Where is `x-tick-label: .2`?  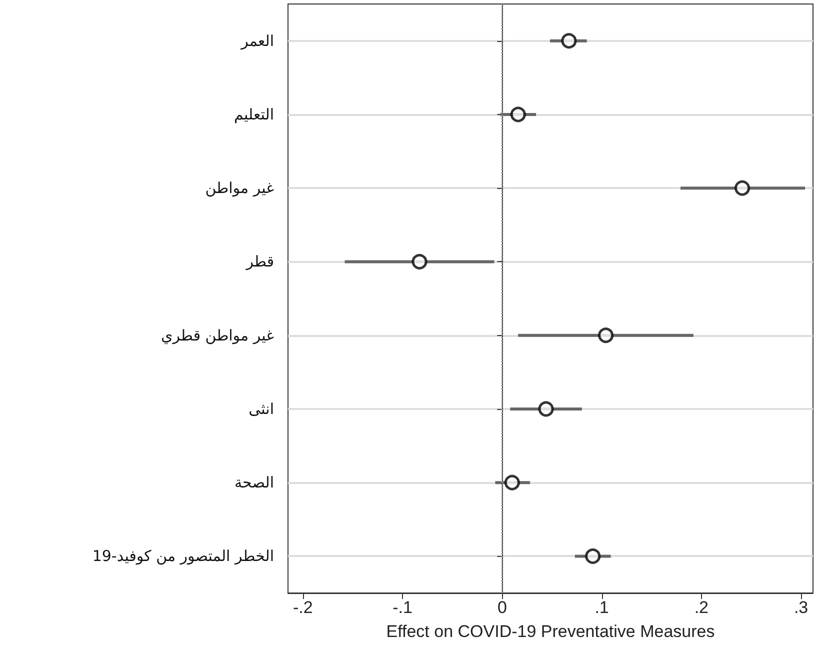
x-tick-label: .2 is located at coordinates (701, 607).